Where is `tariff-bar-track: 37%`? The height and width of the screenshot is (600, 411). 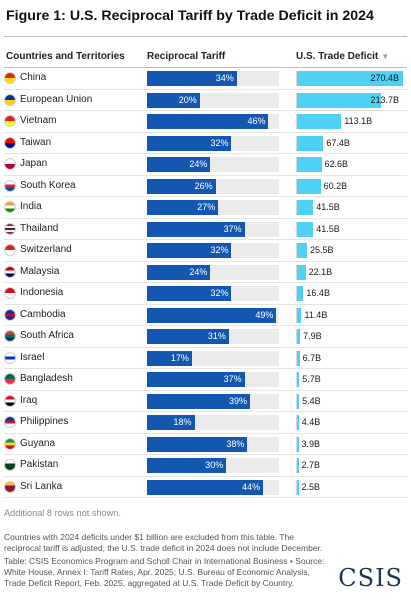 tariff-bar-track: 37% is located at coordinates (213, 379).